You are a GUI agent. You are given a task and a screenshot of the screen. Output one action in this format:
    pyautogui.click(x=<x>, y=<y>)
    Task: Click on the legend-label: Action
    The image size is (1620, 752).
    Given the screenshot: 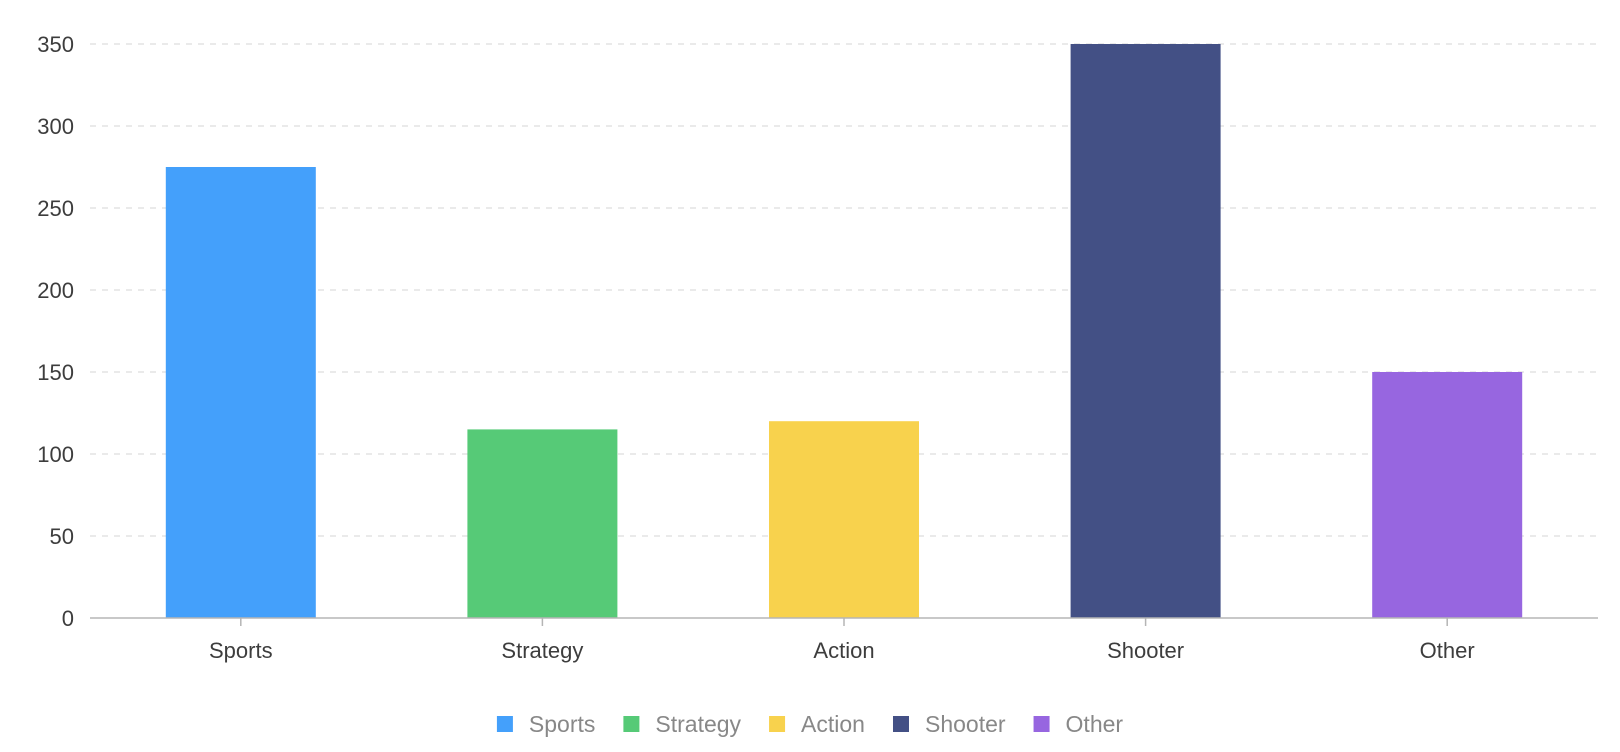 What is the action you would take?
    pyautogui.click(x=833, y=724)
    